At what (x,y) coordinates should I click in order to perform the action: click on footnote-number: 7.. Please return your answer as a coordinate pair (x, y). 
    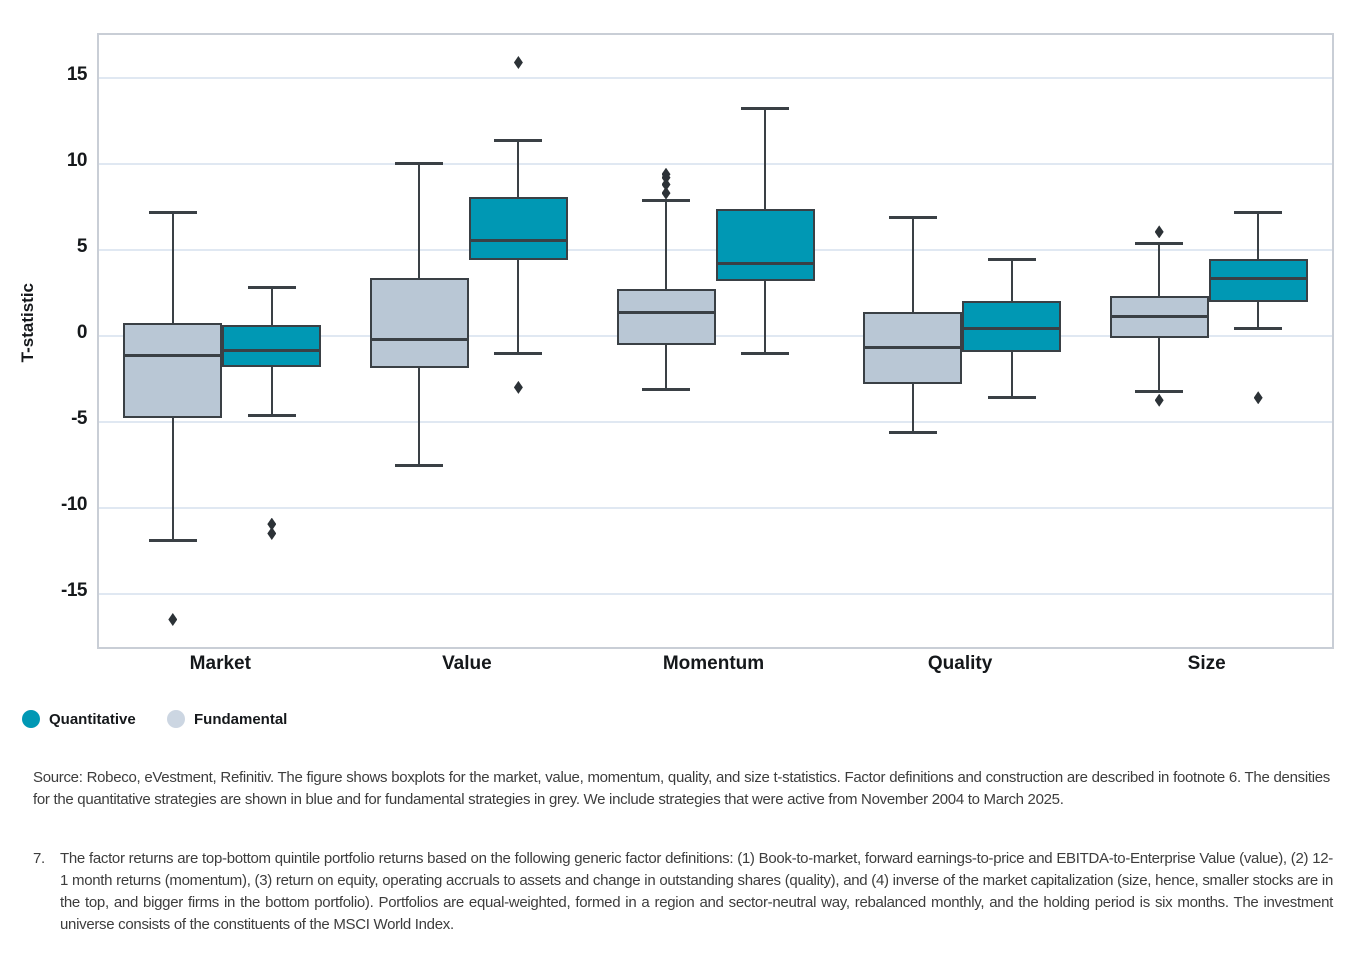
    Looking at the image, I should click on (39, 858).